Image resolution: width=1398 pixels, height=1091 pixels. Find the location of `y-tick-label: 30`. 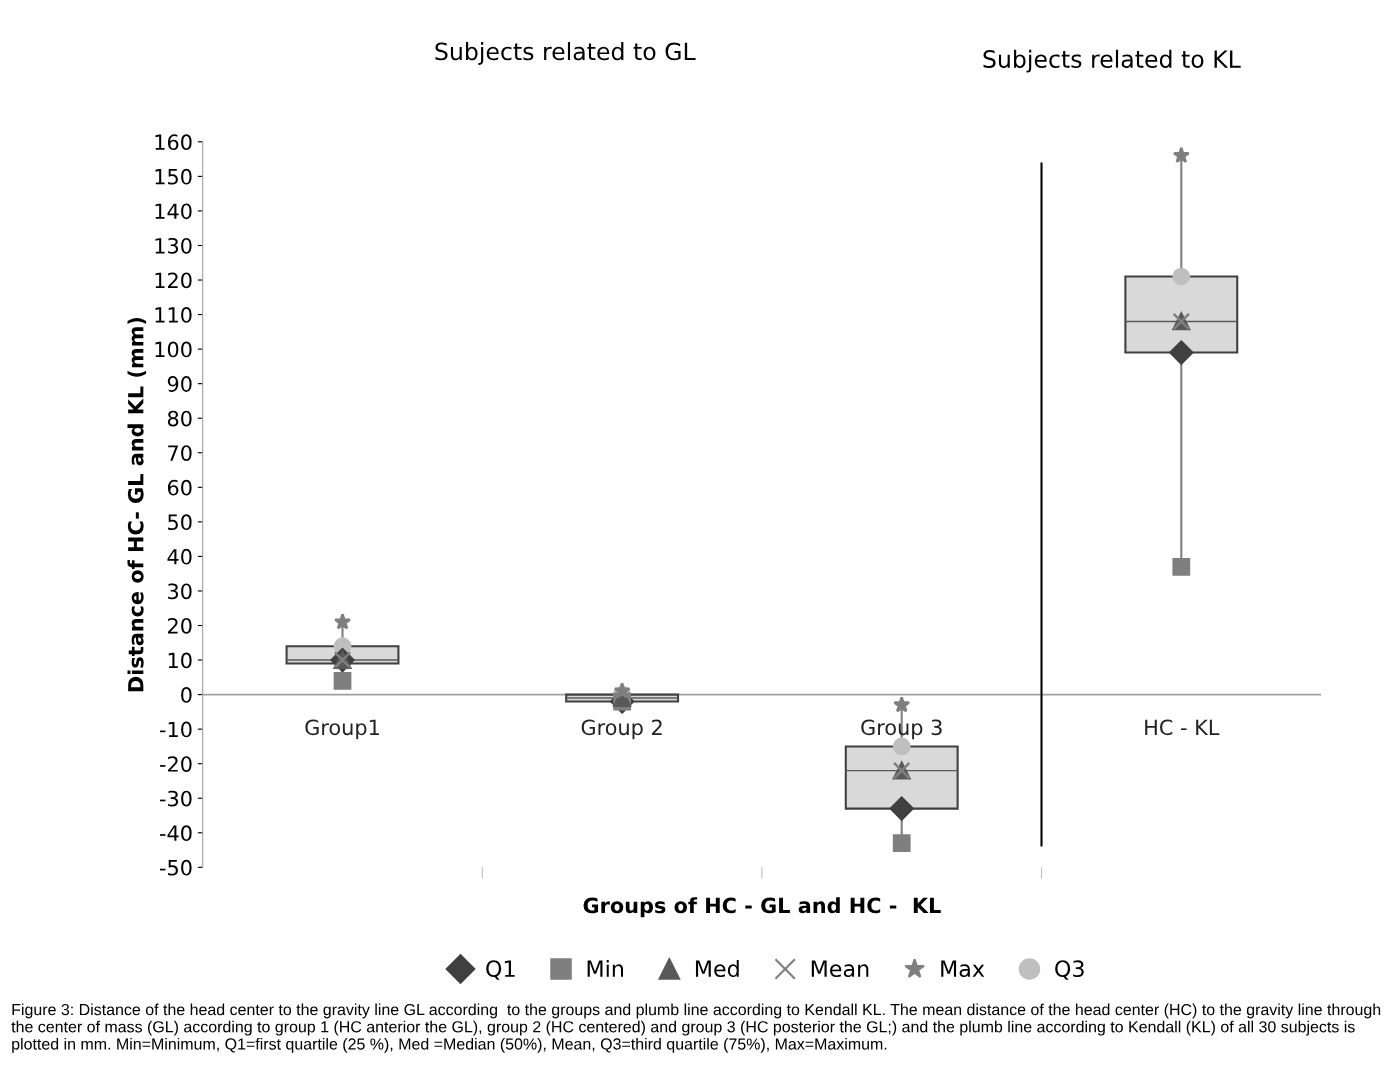

y-tick-label: 30 is located at coordinates (180, 591).